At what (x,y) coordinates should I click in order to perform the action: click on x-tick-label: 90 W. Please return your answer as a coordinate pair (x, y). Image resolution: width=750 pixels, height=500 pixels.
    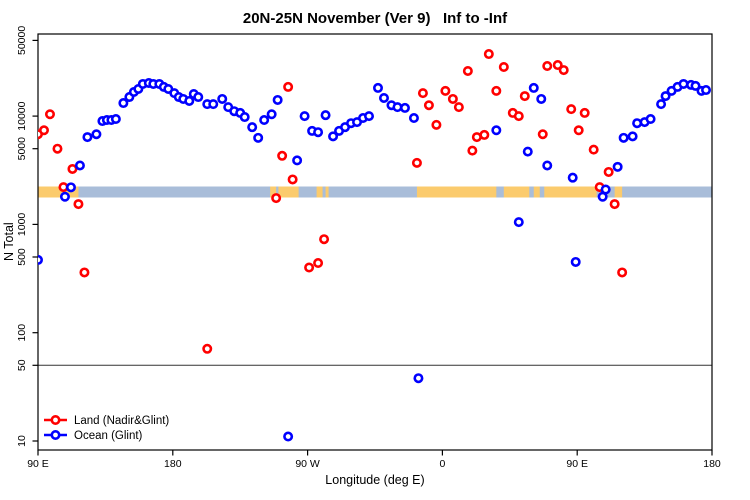
    Looking at the image, I should click on (307, 464).